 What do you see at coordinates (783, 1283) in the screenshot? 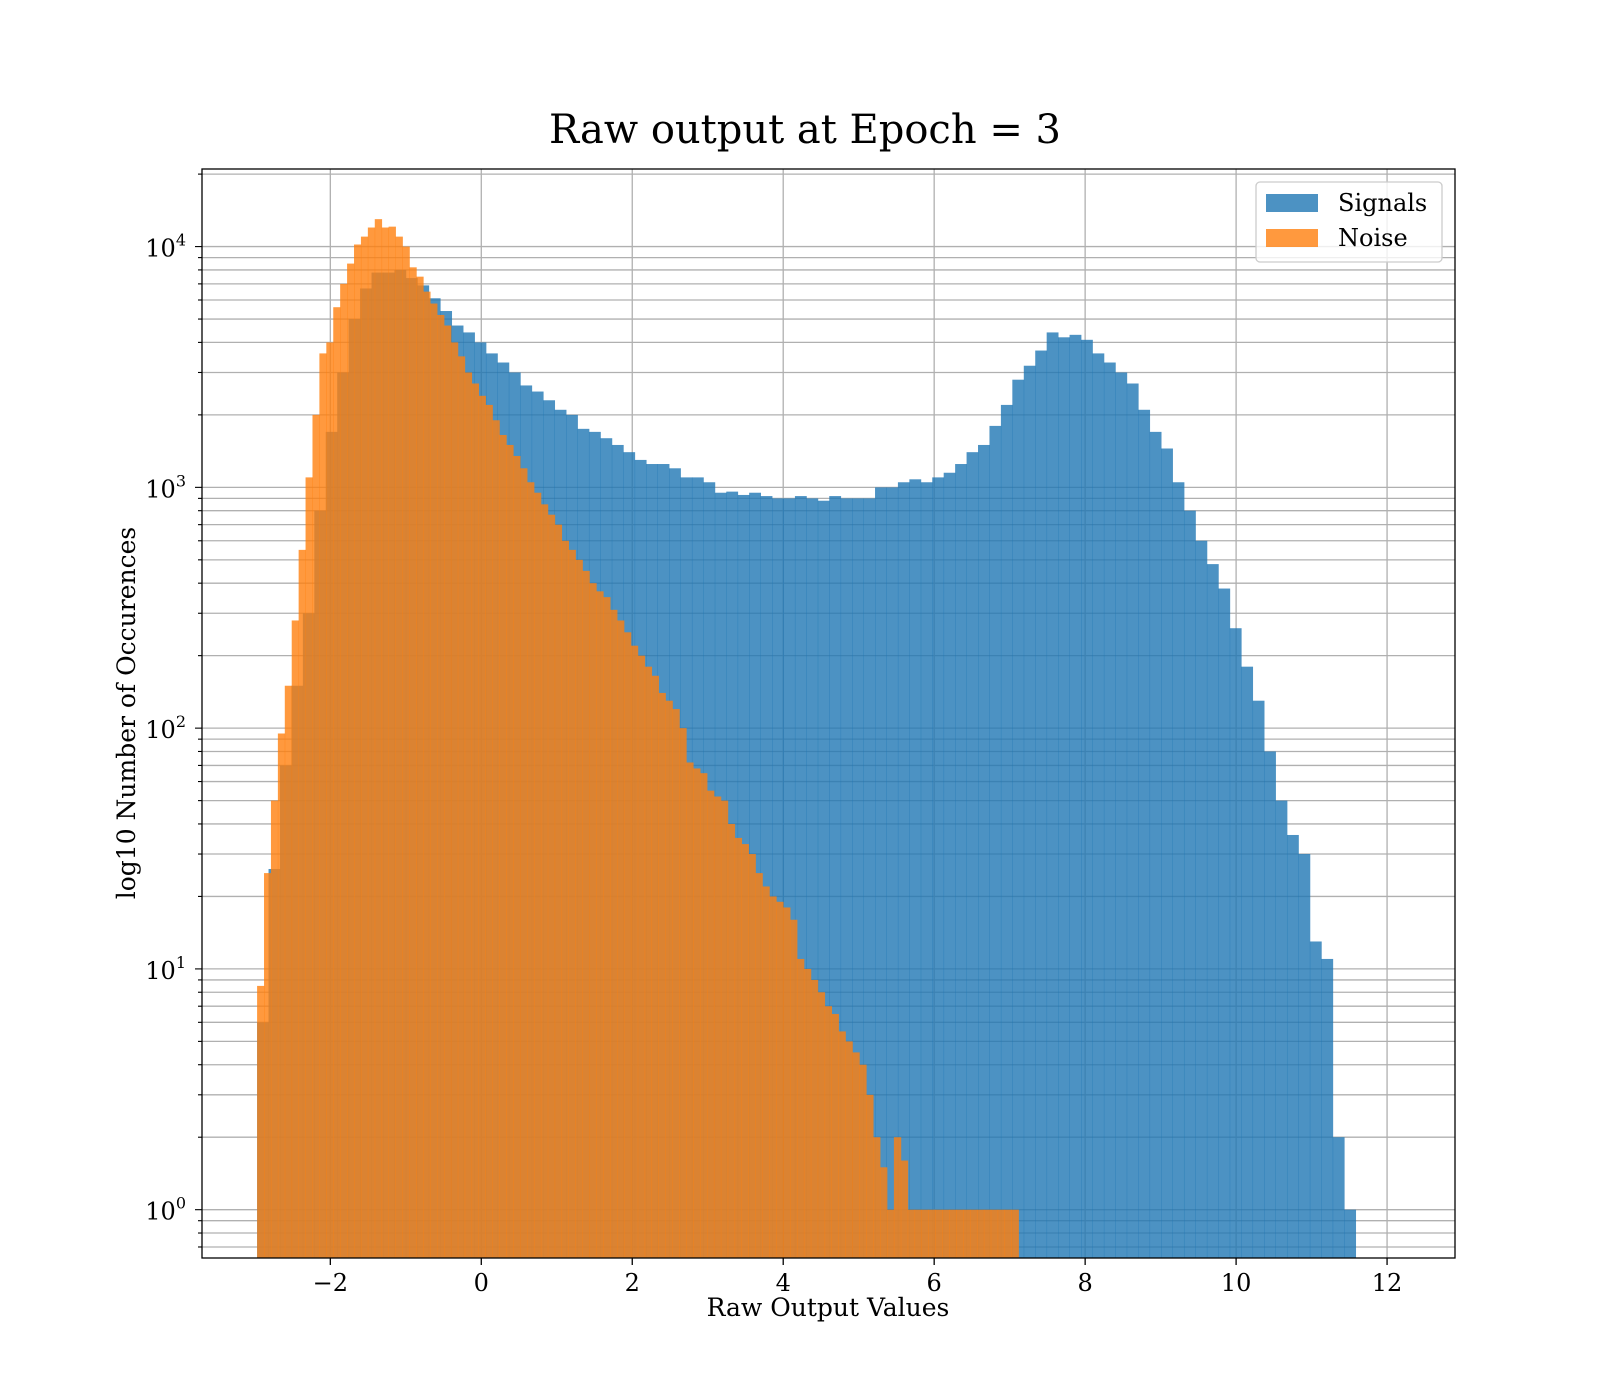
I see `x-tick-label: 4` at bounding box center [783, 1283].